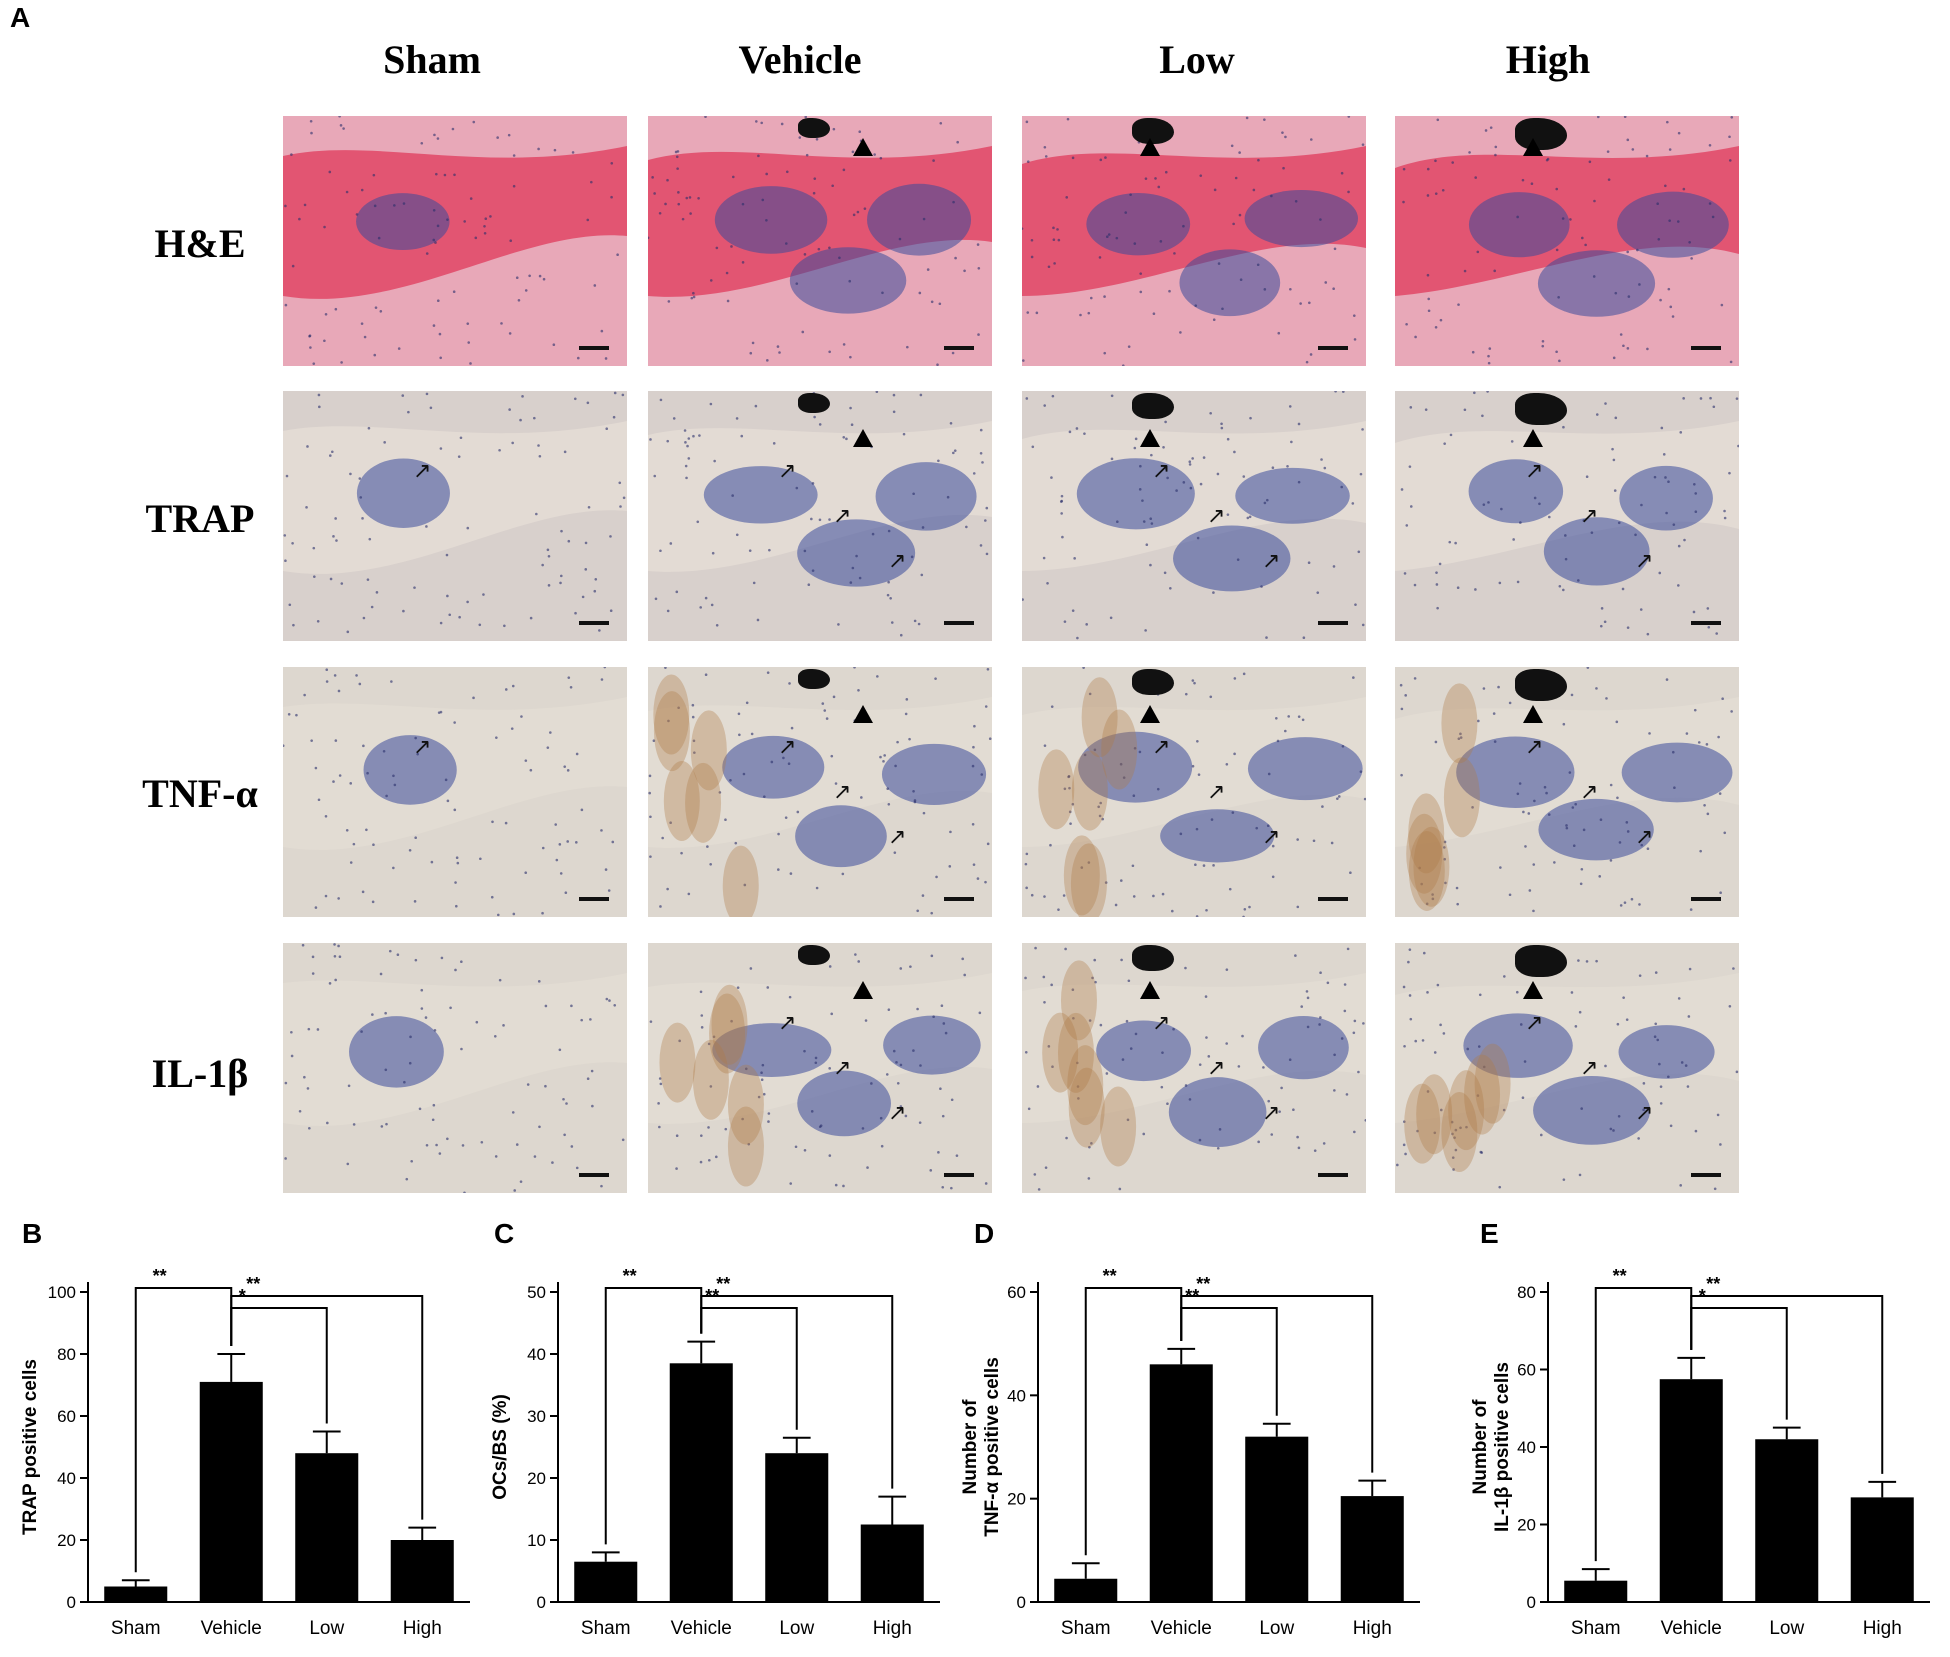  I want to click on y-tick-label: 0, so click(71, 1602).